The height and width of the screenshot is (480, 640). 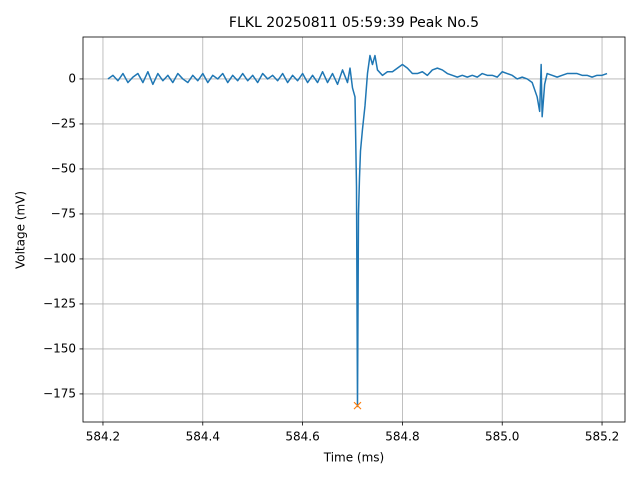 I want to click on y-tick-label: 0, so click(x=72, y=78).